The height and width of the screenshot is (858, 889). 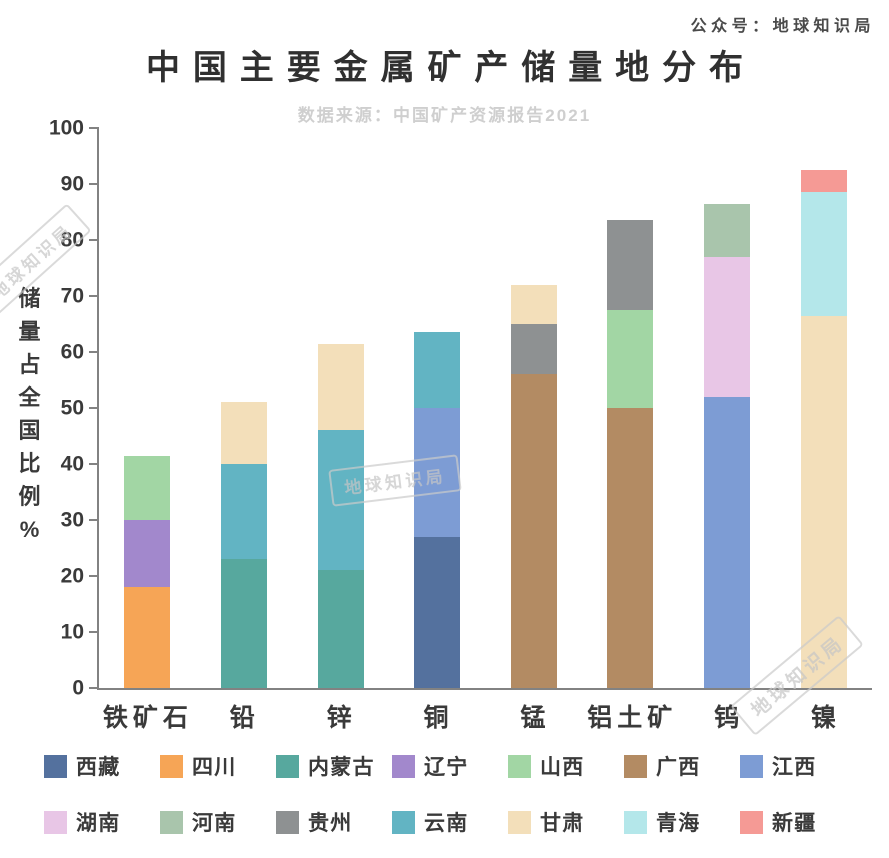 I want to click on legend-item: 河南, so click(x=218, y=822).